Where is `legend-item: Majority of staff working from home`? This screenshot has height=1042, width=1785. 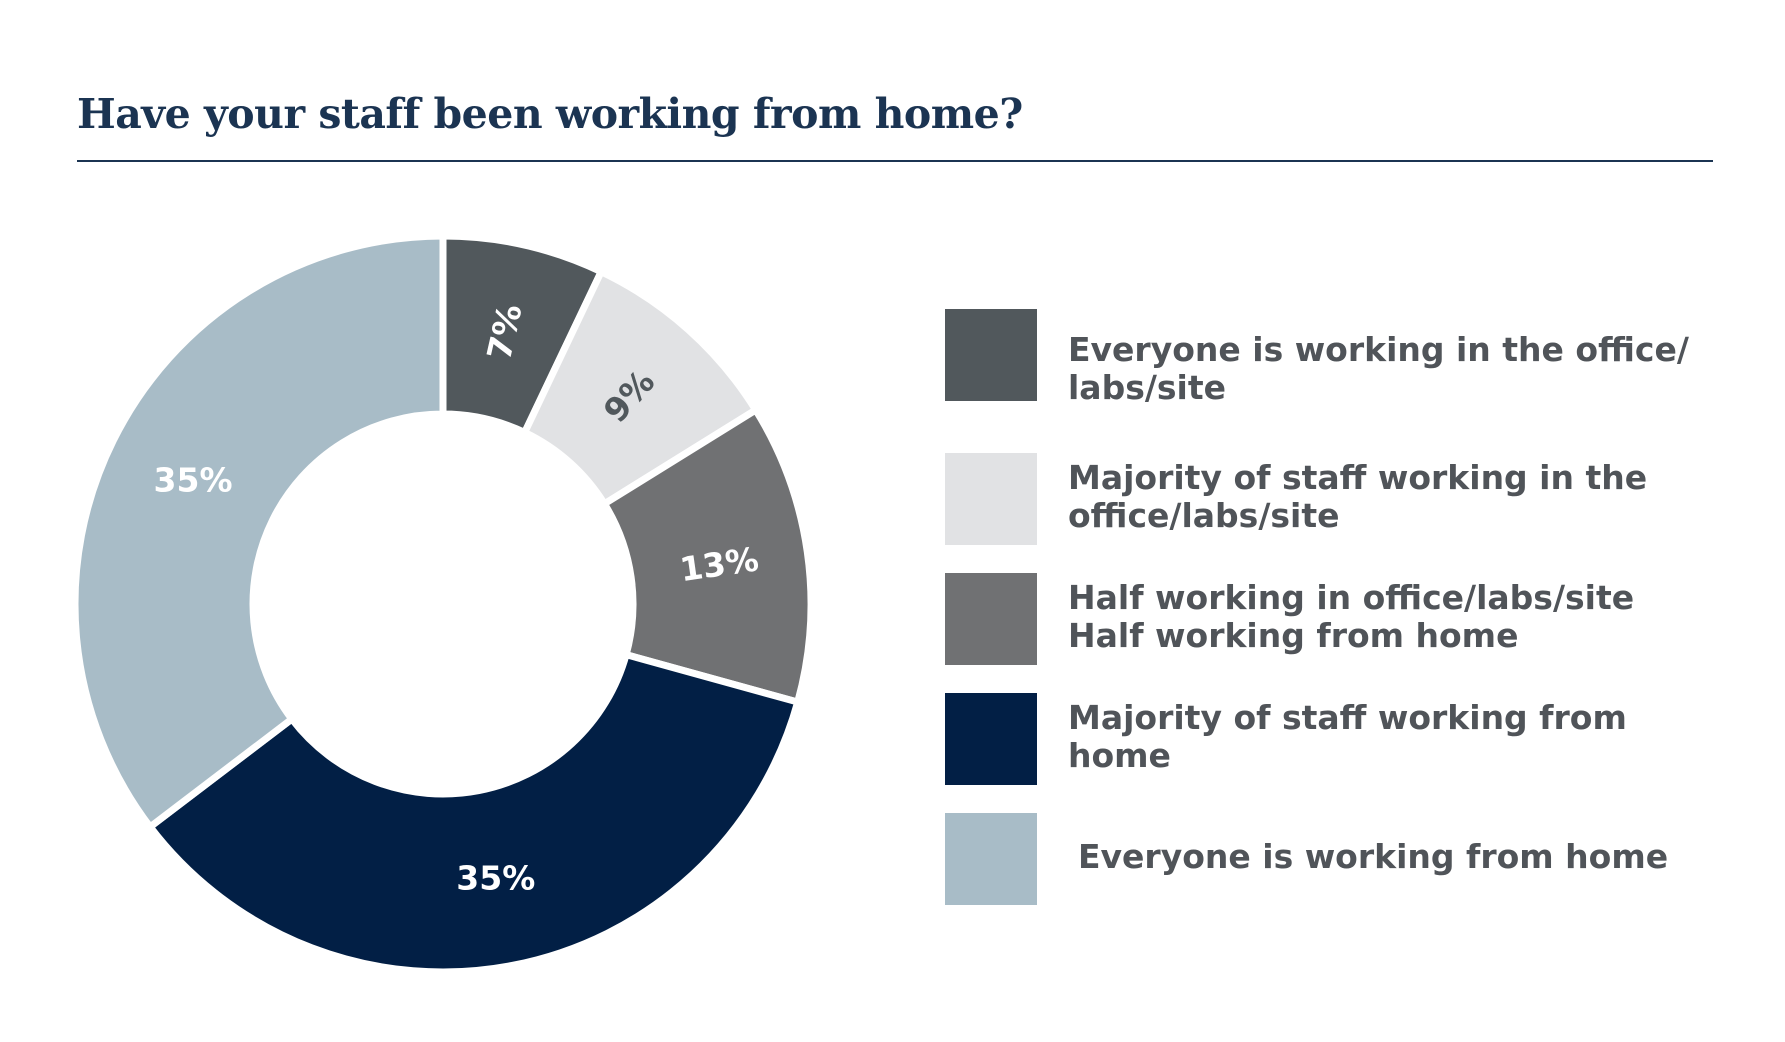
legend-item: Majority of staff working from home is located at coordinates (1345, 739).